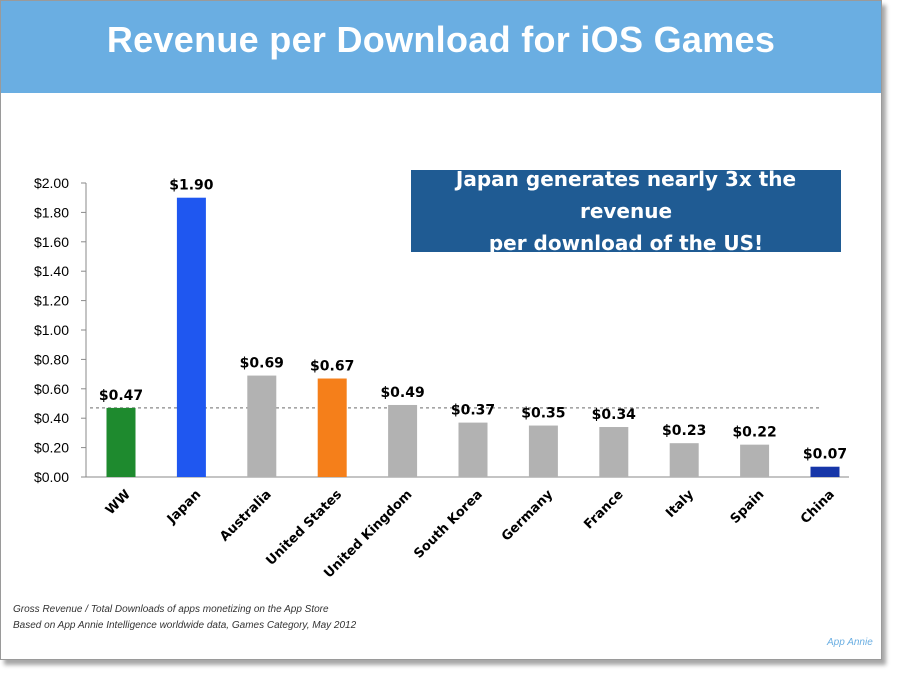 This screenshot has height=673, width=900. I want to click on bar-france, so click(614, 452).